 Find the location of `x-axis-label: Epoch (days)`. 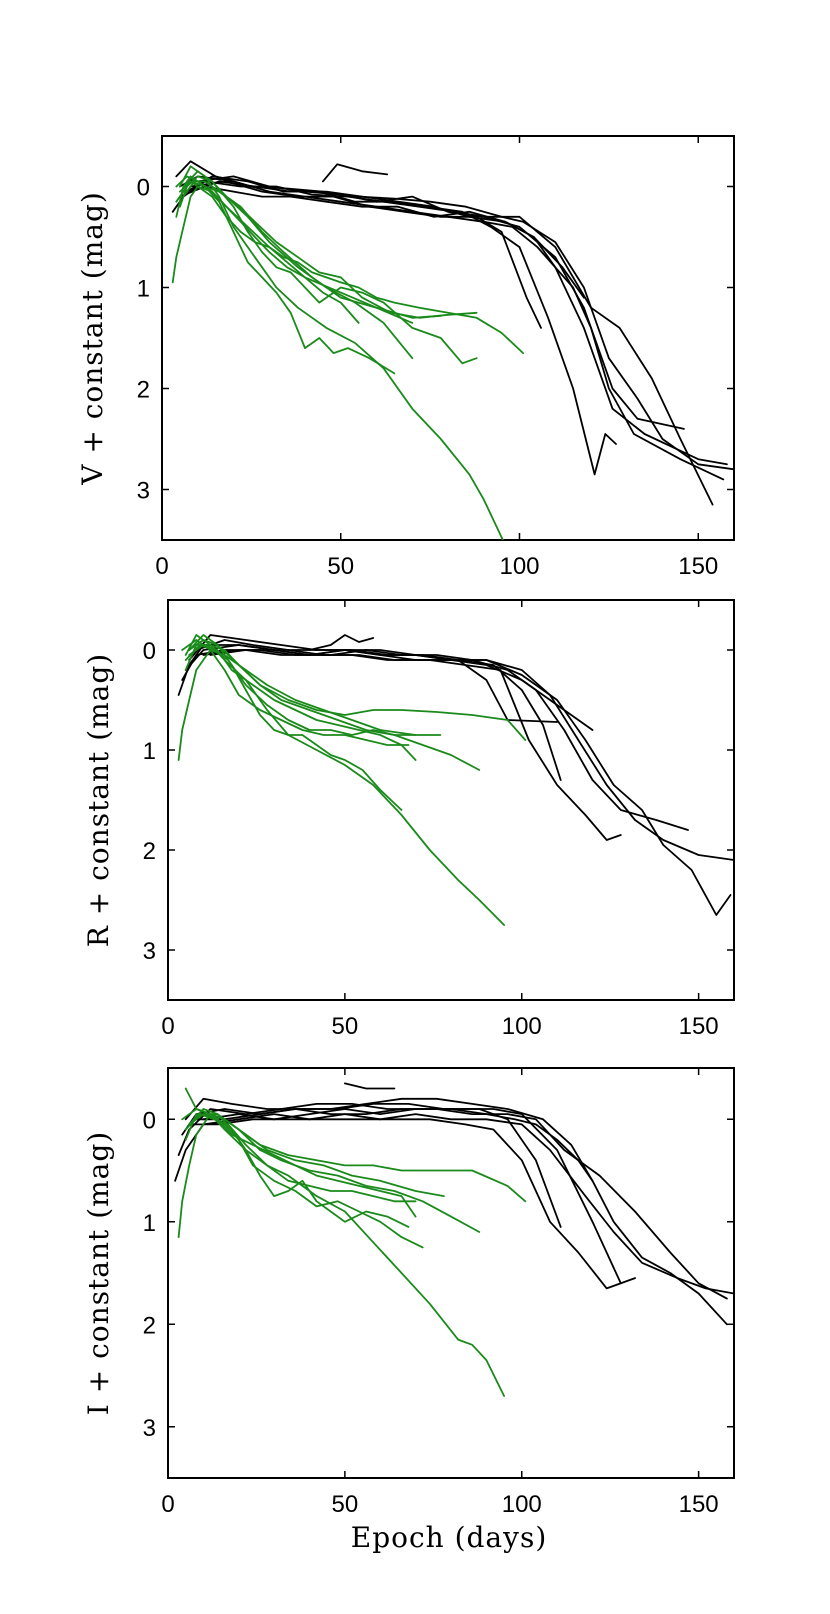

x-axis-label: Epoch (days) is located at coordinates (449, 1537).